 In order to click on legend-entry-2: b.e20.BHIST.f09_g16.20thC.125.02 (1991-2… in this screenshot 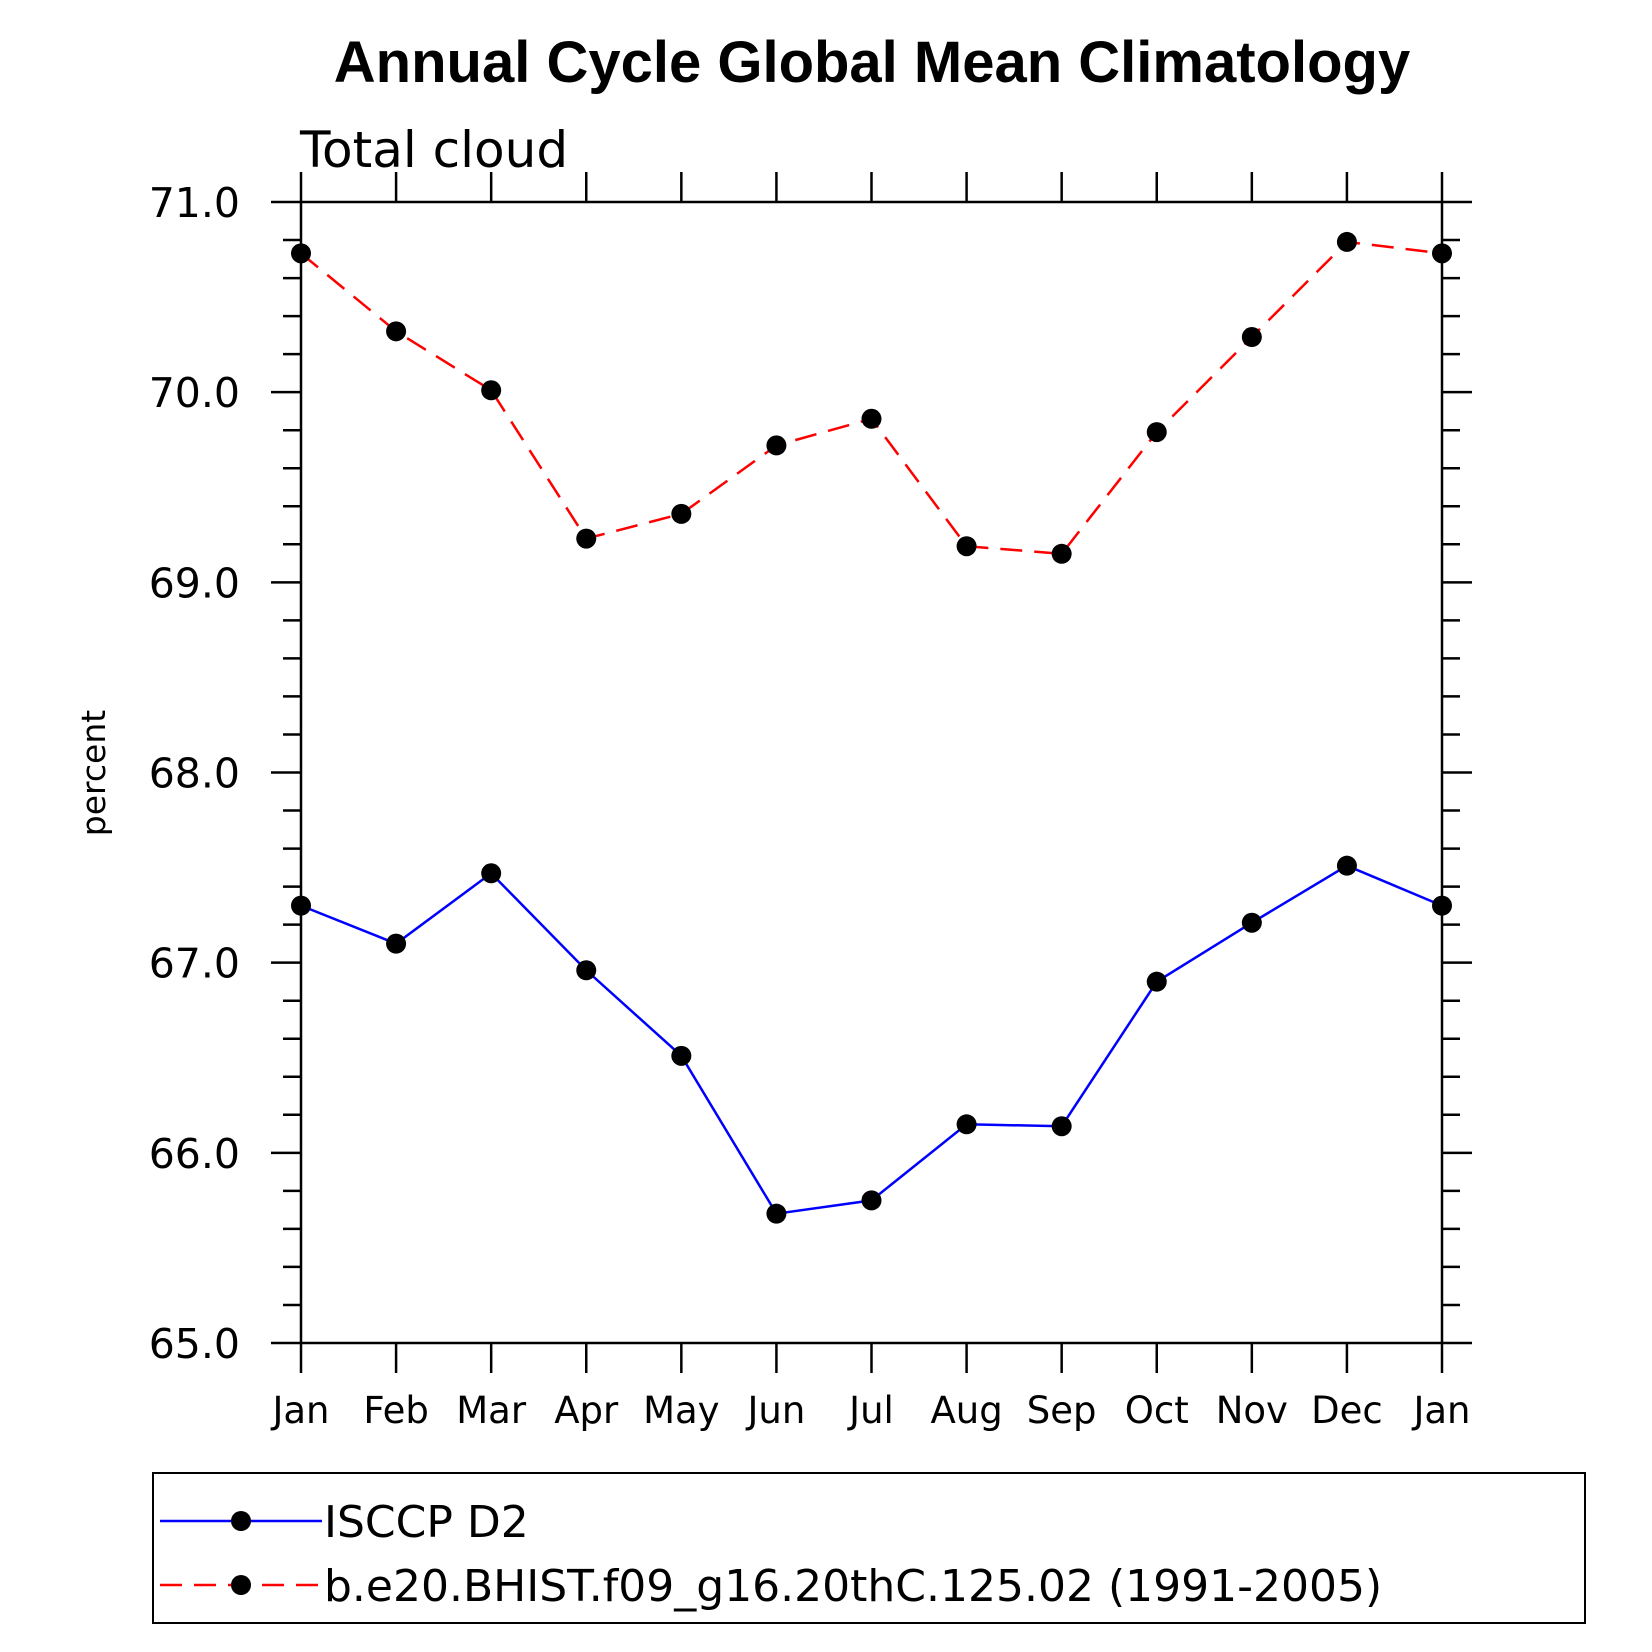, I will do `click(771, 1586)`.